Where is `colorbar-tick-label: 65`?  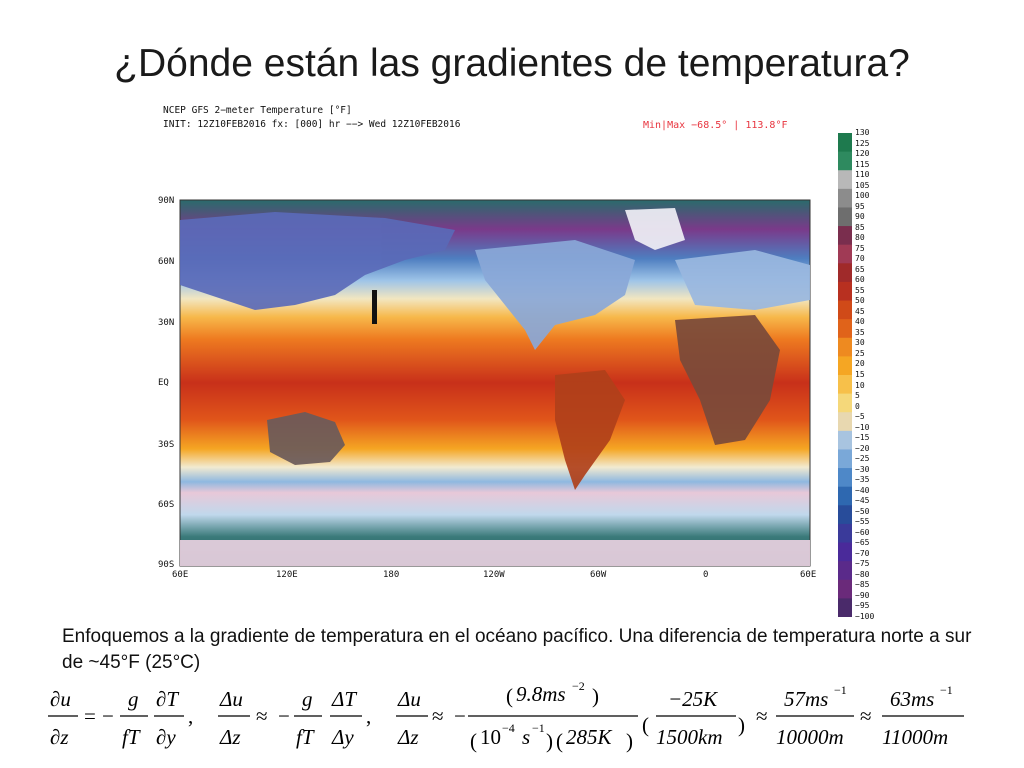 colorbar-tick-label: 65 is located at coordinates (860, 269).